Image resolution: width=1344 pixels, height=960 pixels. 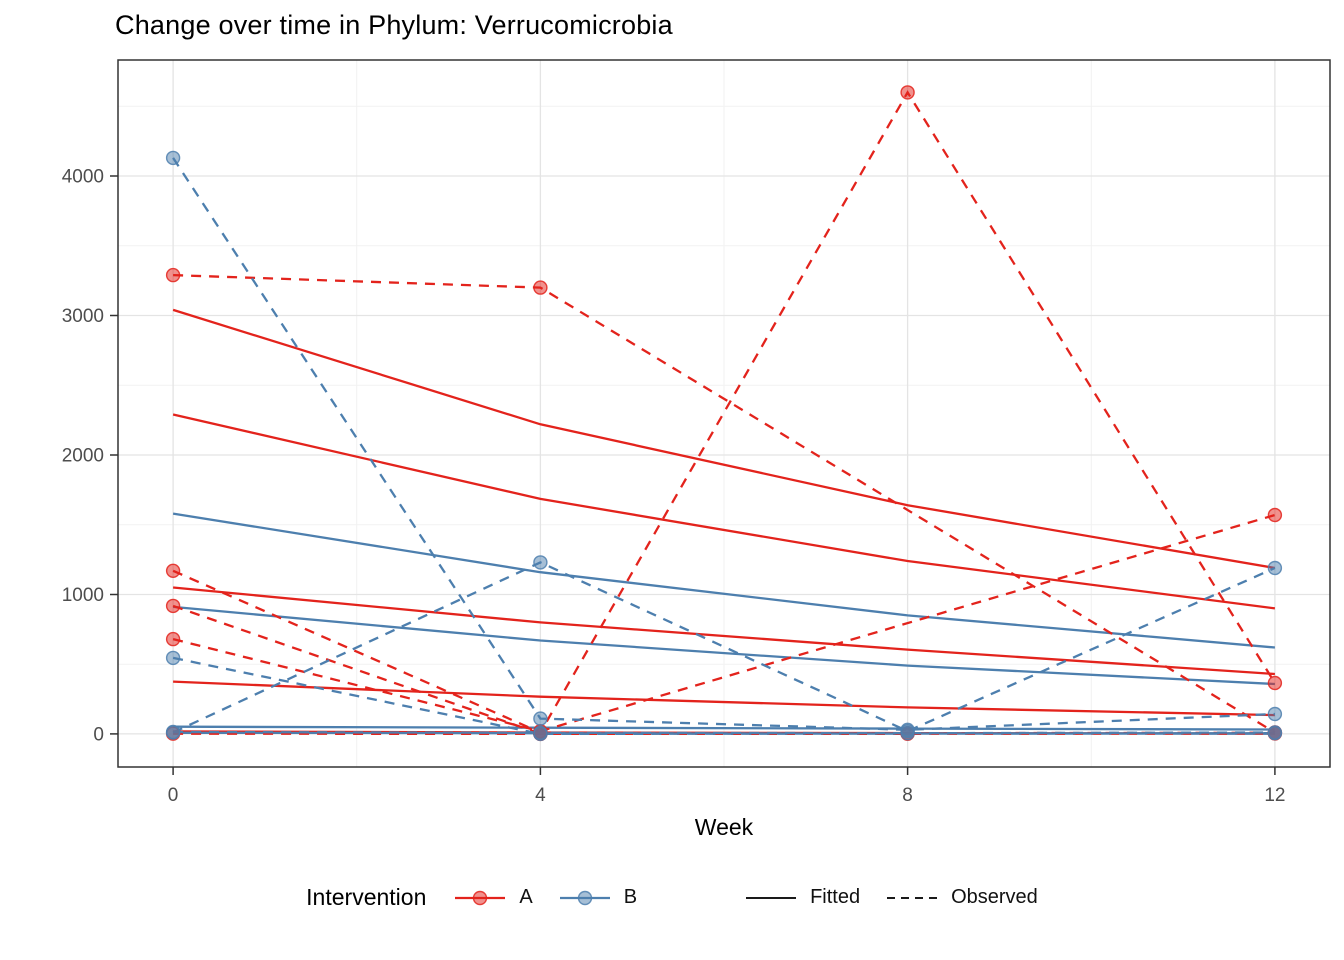 What do you see at coordinates (173, 658) in the screenshot?
I see `point-B-subj3-observed-wk0` at bounding box center [173, 658].